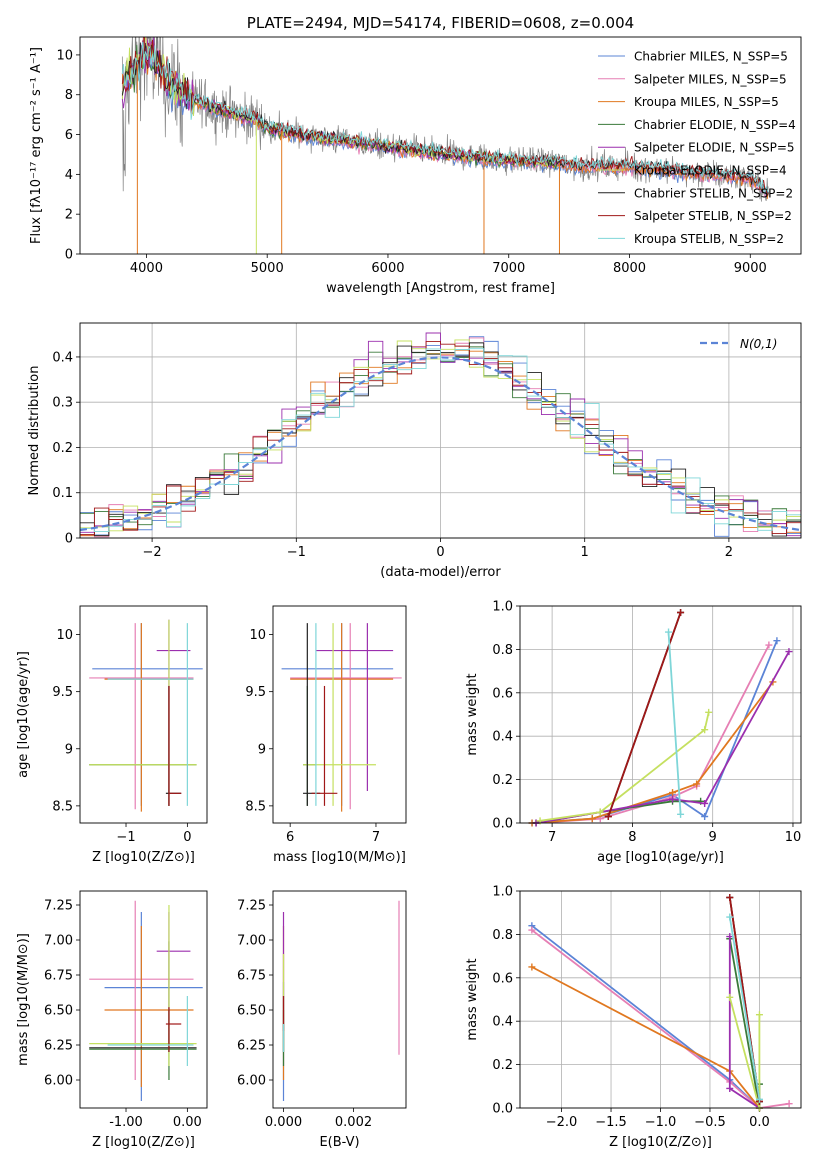  What do you see at coordinates (750, 268) in the screenshot?
I see `spectrum-xtick-label: 9000` at bounding box center [750, 268].